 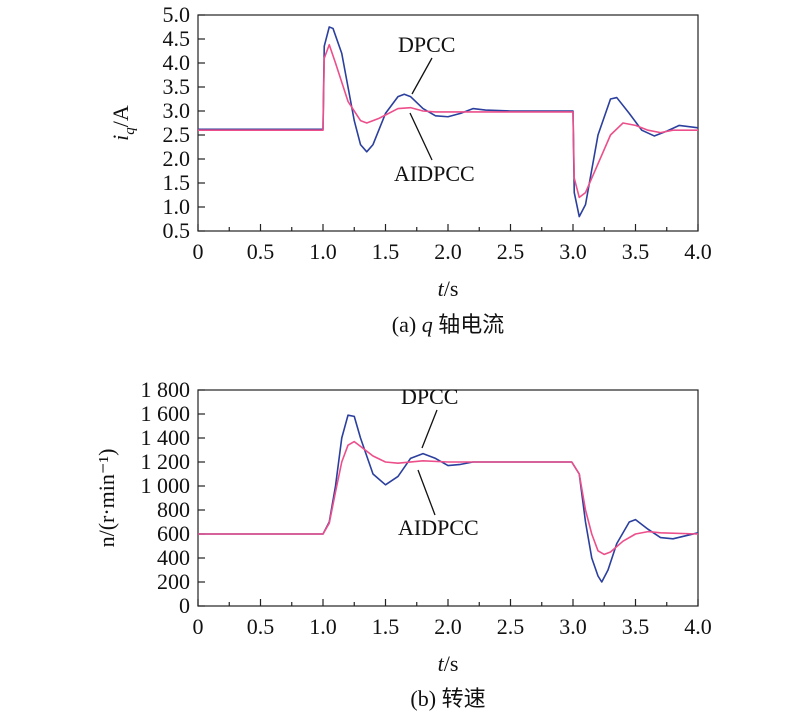 What do you see at coordinates (184, 605) in the screenshot?
I see `y-tick-label: 0` at bounding box center [184, 605].